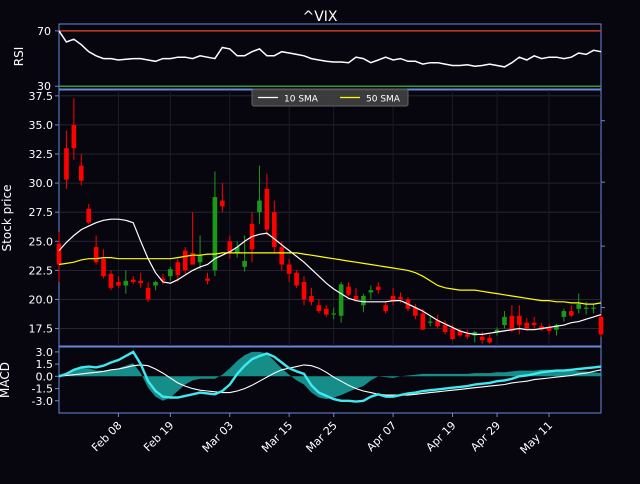 This screenshot has height=484, width=640. Describe the element at coordinates (536, 438) in the screenshot. I see `x-tick-label: May 11` at that location.